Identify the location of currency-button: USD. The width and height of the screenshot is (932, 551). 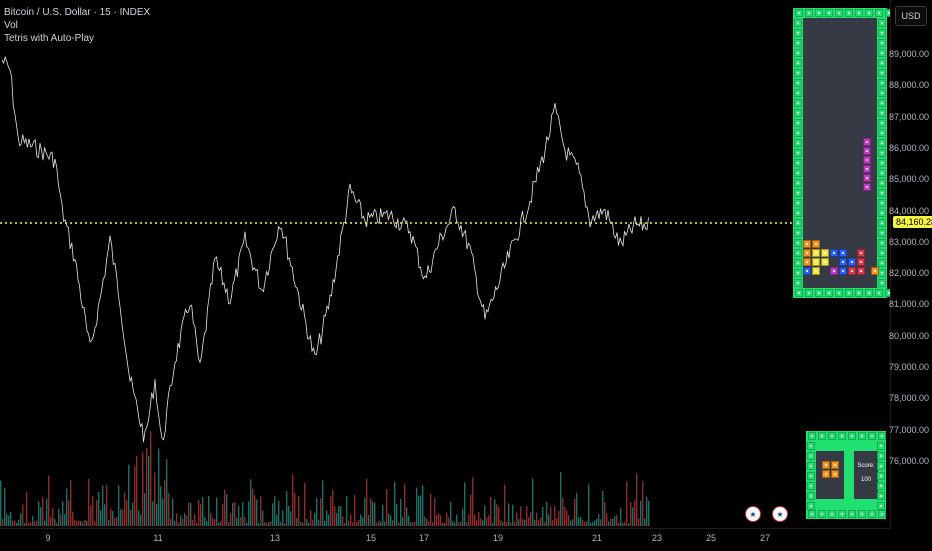
(911, 16).